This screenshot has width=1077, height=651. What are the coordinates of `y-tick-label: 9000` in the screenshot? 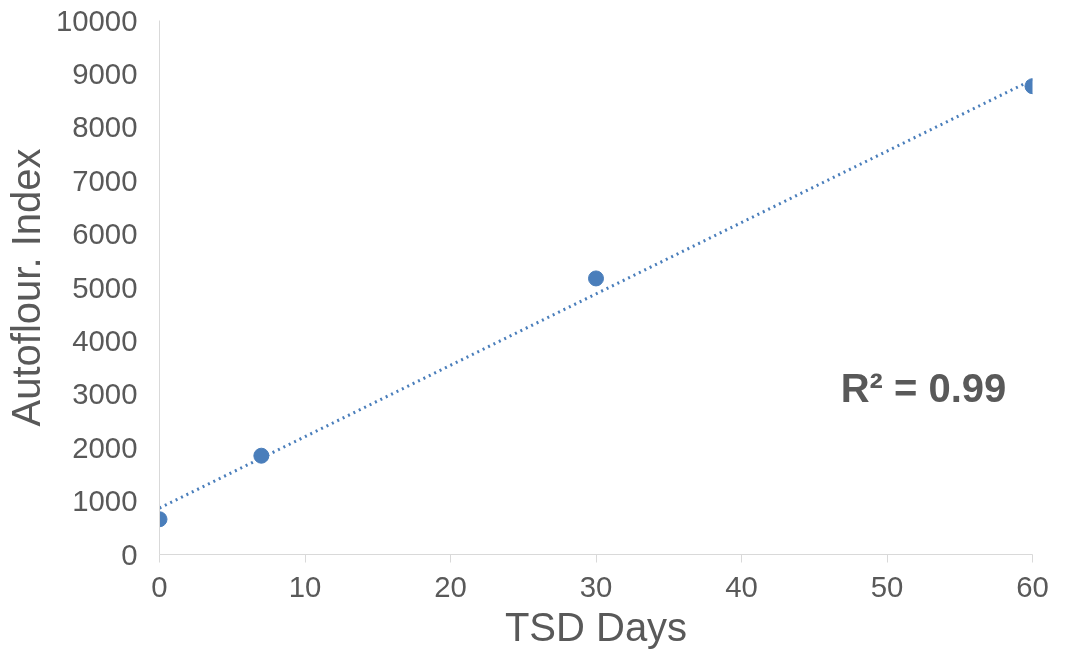 It's located at (105, 73).